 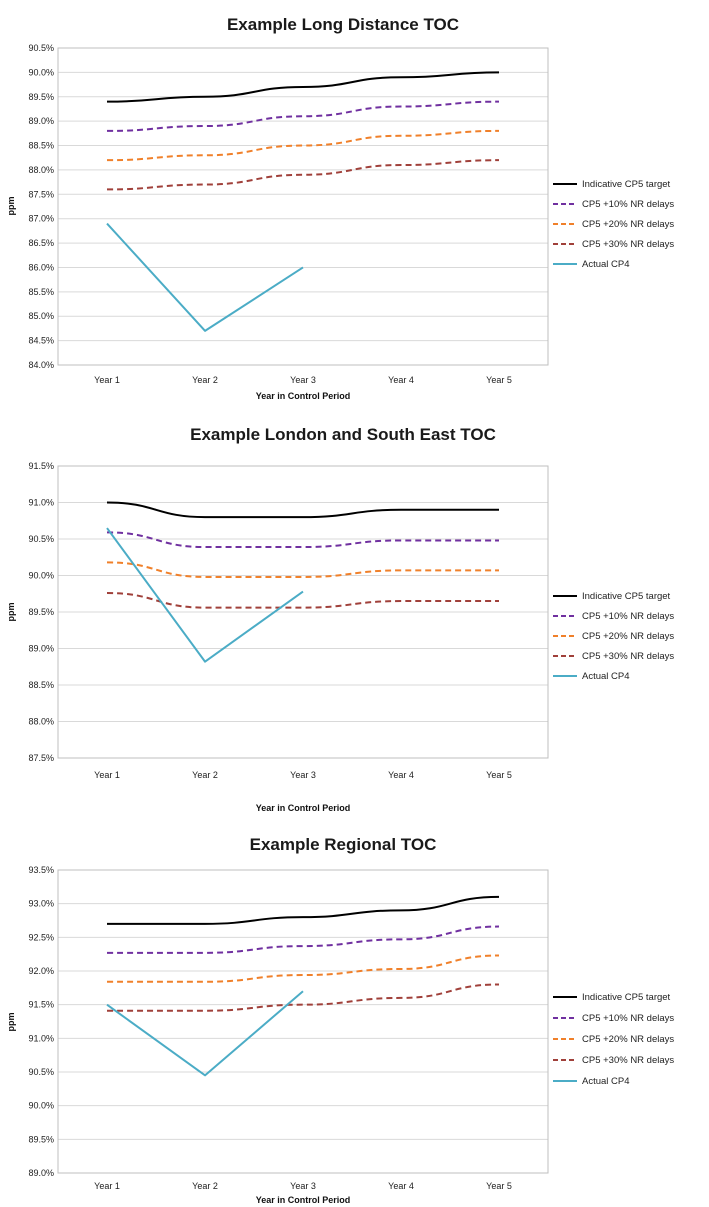 I want to click on y-tick-label: 86.0%, so click(x=41, y=267).